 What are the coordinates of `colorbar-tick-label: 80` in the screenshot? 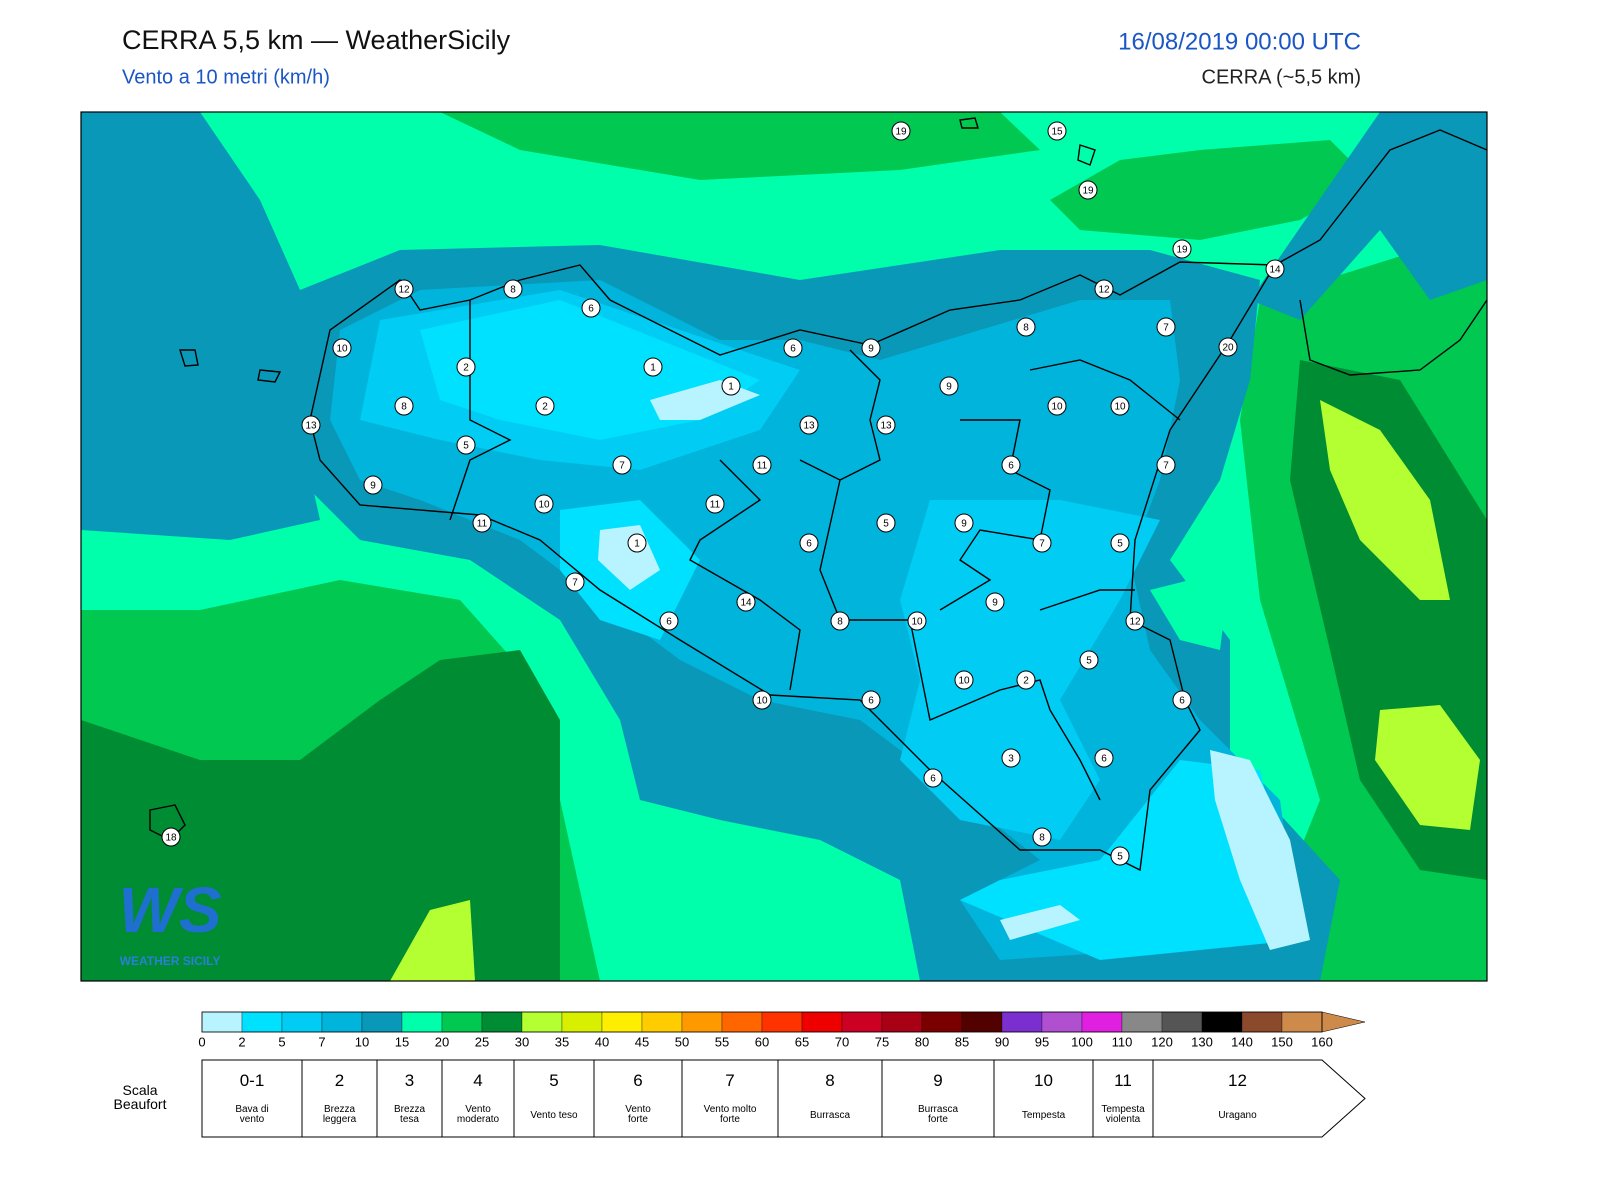 It's located at (922, 1041).